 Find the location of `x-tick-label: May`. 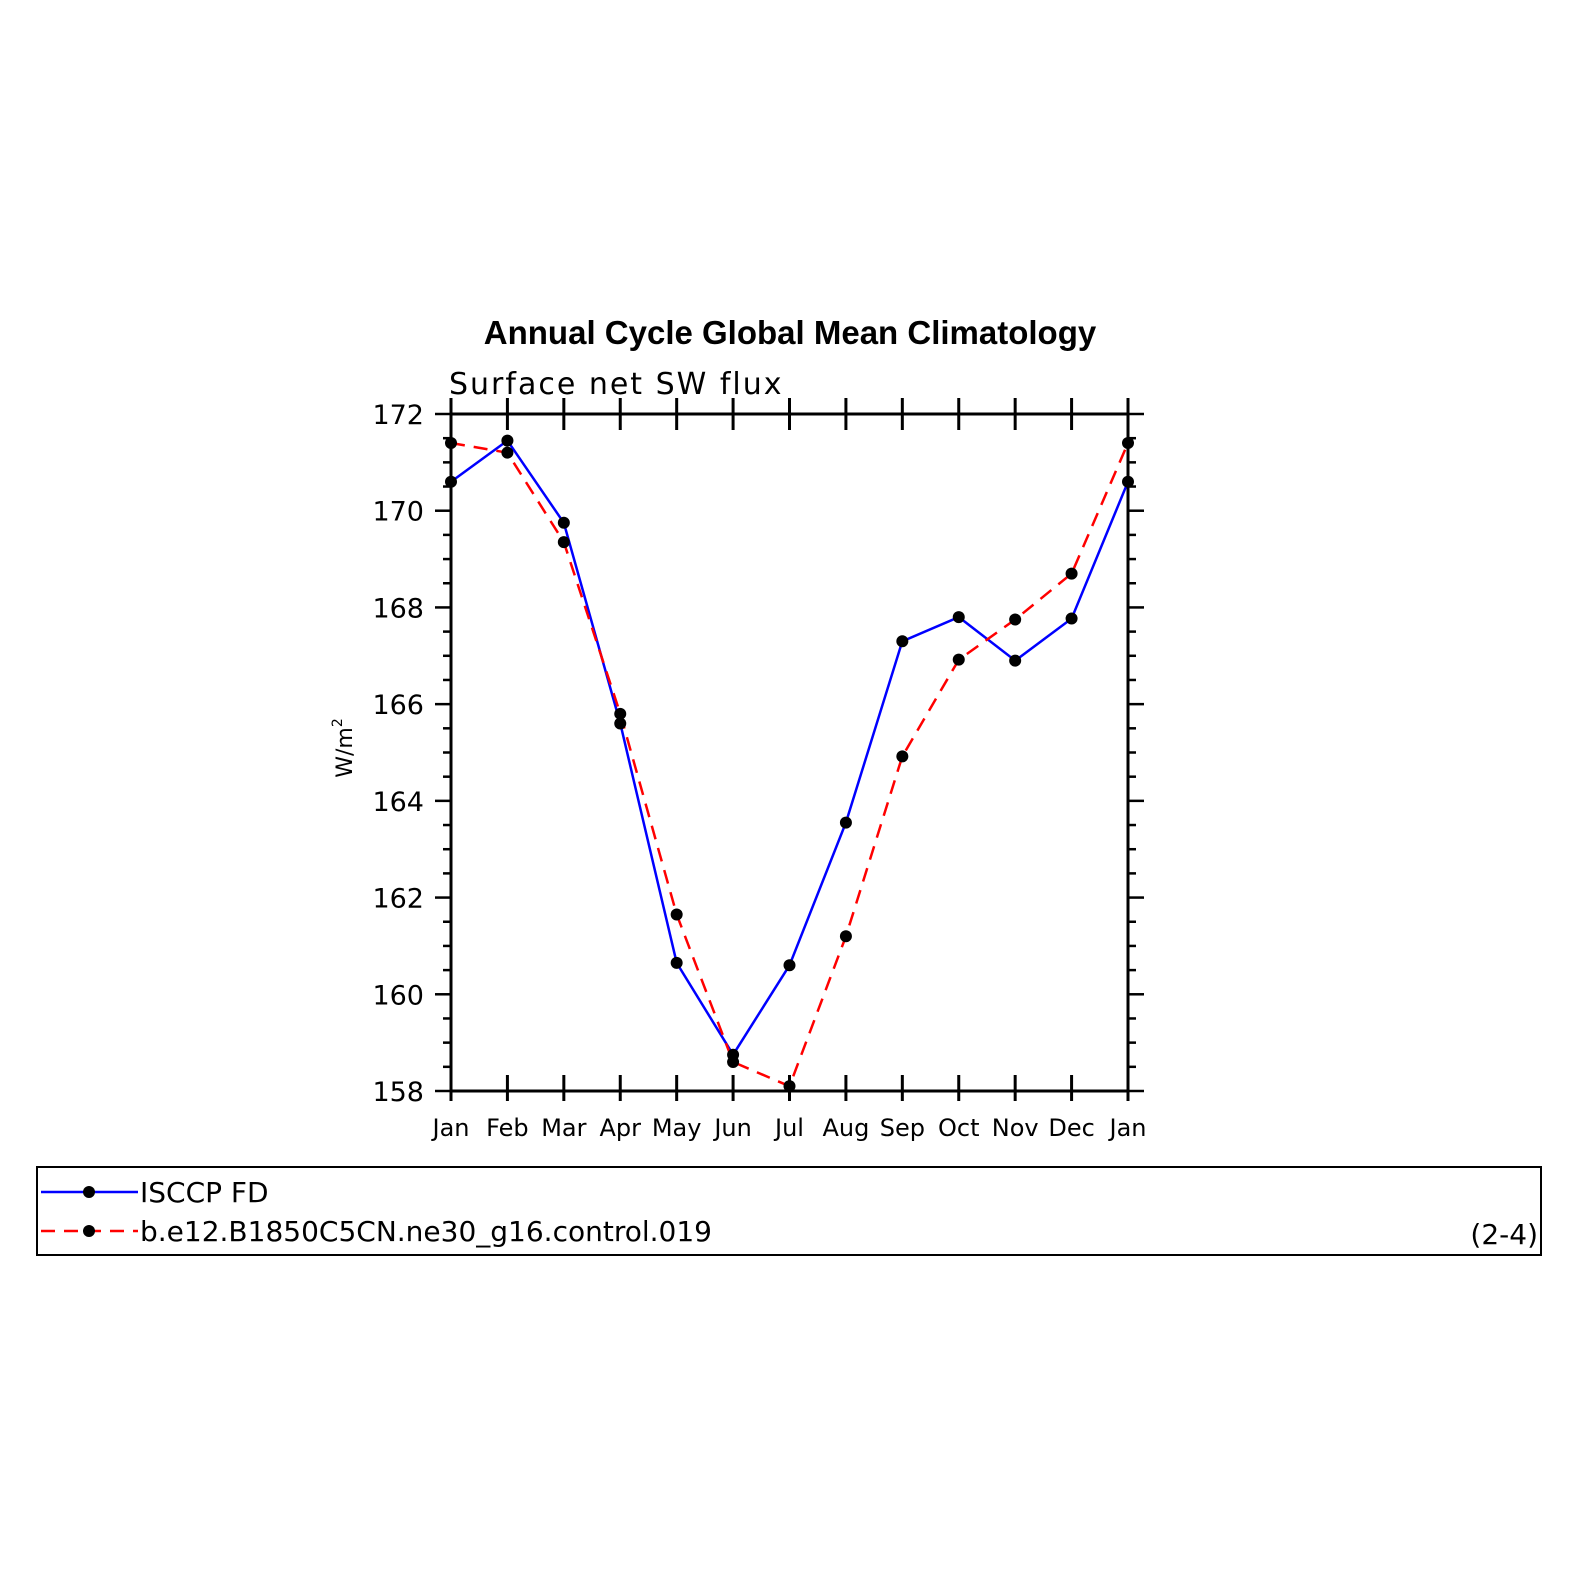

x-tick-label: May is located at coordinates (677, 1128).